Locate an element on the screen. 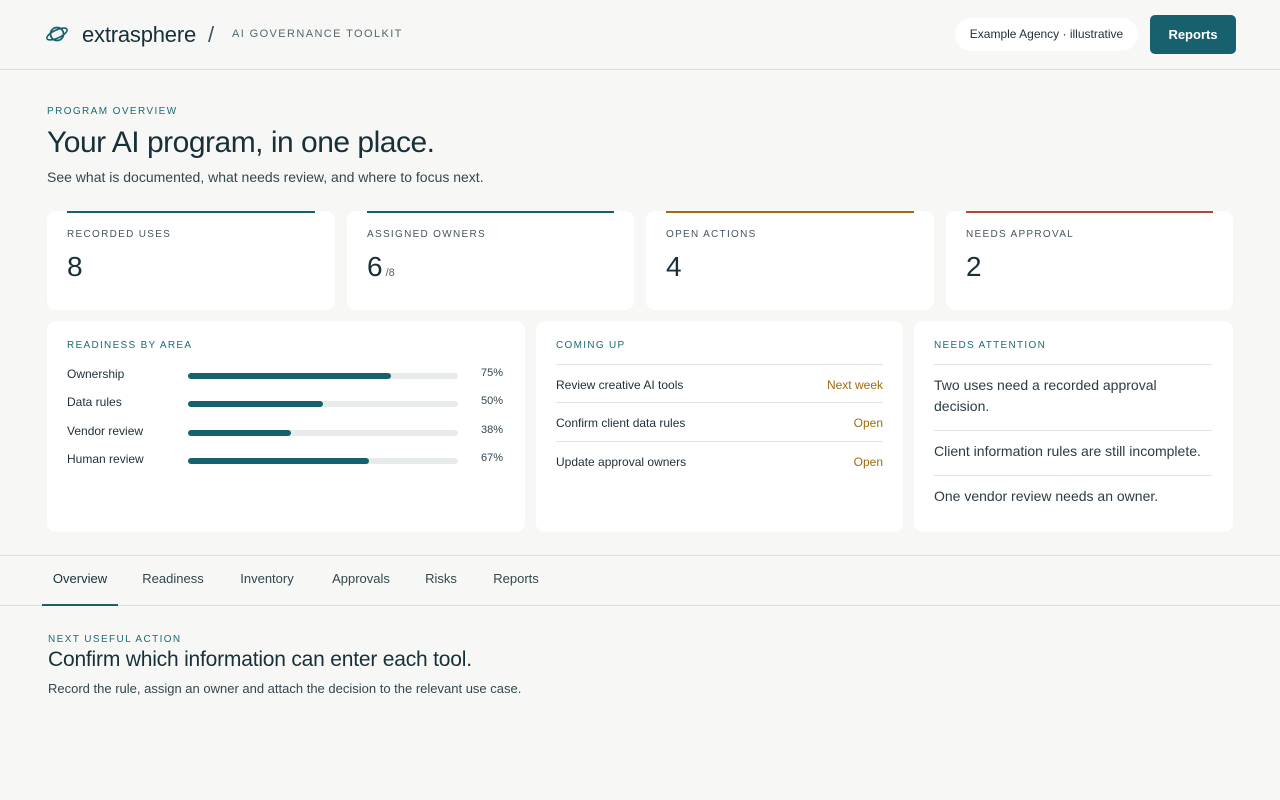  stat-value: 6/8 is located at coordinates (381, 266).